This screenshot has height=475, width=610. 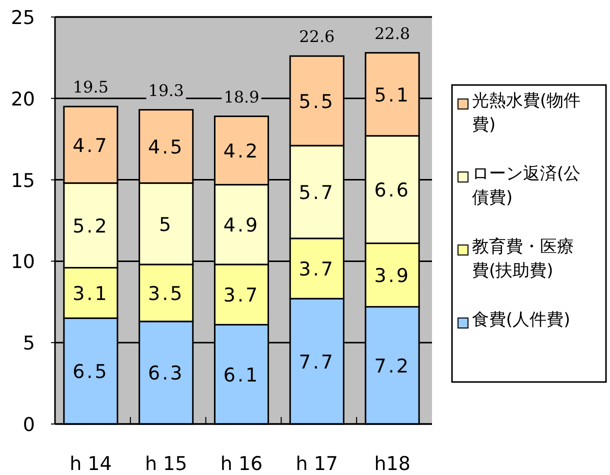 What do you see at coordinates (317, 464) in the screenshot?
I see `x-tick-label: h 17` at bounding box center [317, 464].